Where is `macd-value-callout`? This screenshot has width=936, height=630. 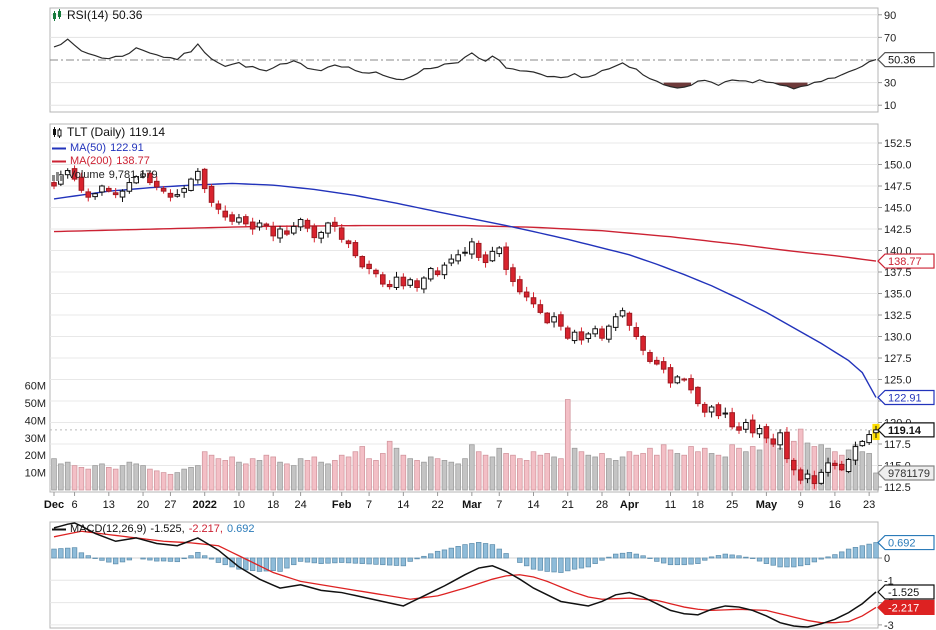 macd-value-callout is located at coordinates (906, 592).